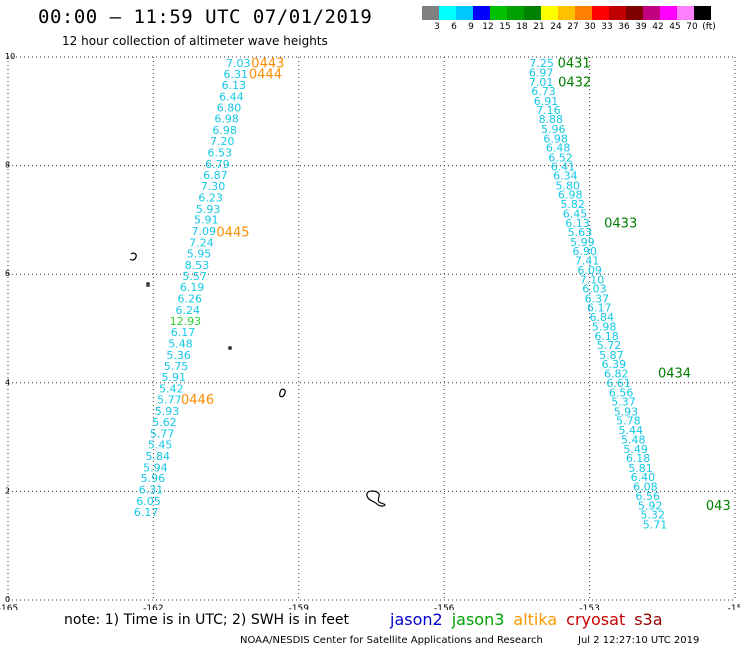  Describe the element at coordinates (201, 243) in the screenshot. I see `wave-height-value: 7.24` at that location.